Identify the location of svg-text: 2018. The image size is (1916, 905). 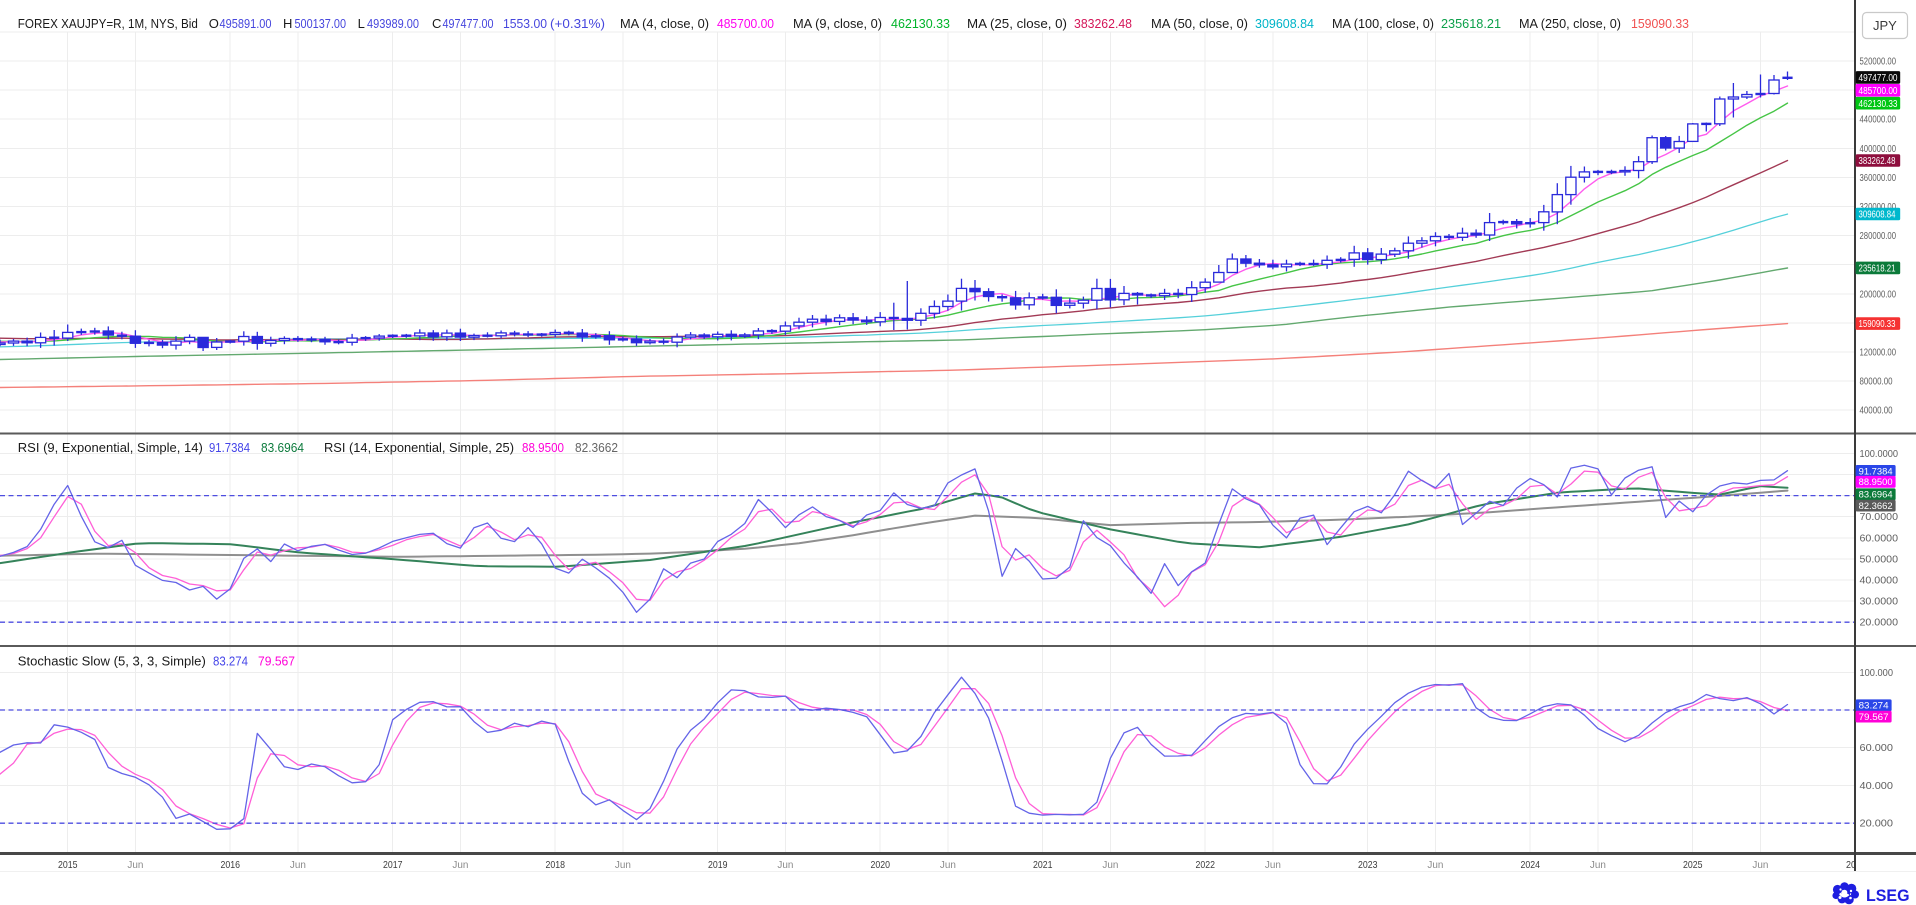
(555, 865).